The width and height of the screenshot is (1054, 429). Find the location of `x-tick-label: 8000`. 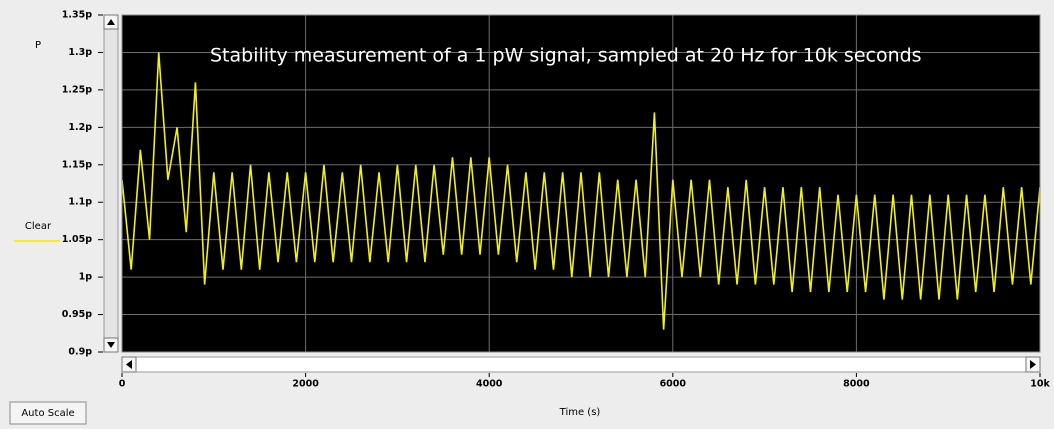

x-tick-label: 8000 is located at coordinates (856, 384).